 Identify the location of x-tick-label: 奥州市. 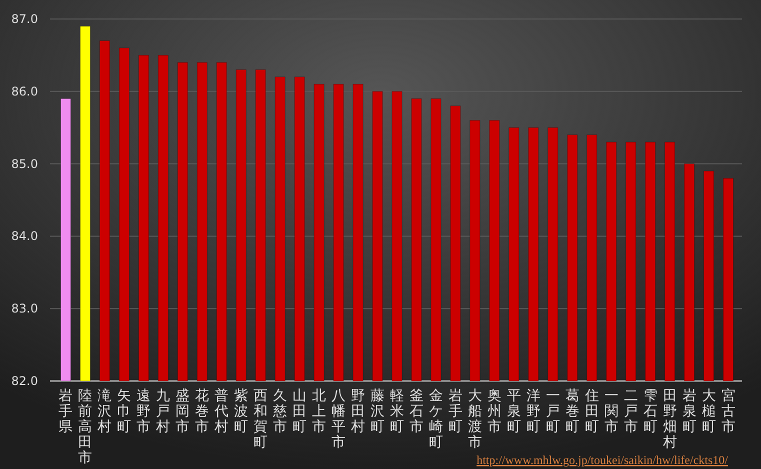
(494, 411).